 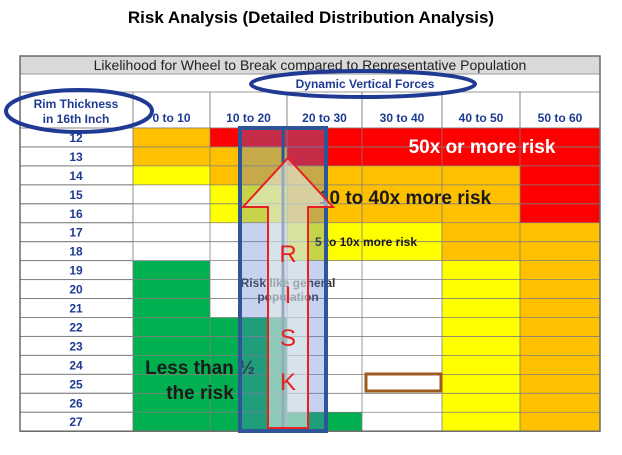 I want to click on column-header-label: 20 to 30, so click(x=324, y=118).